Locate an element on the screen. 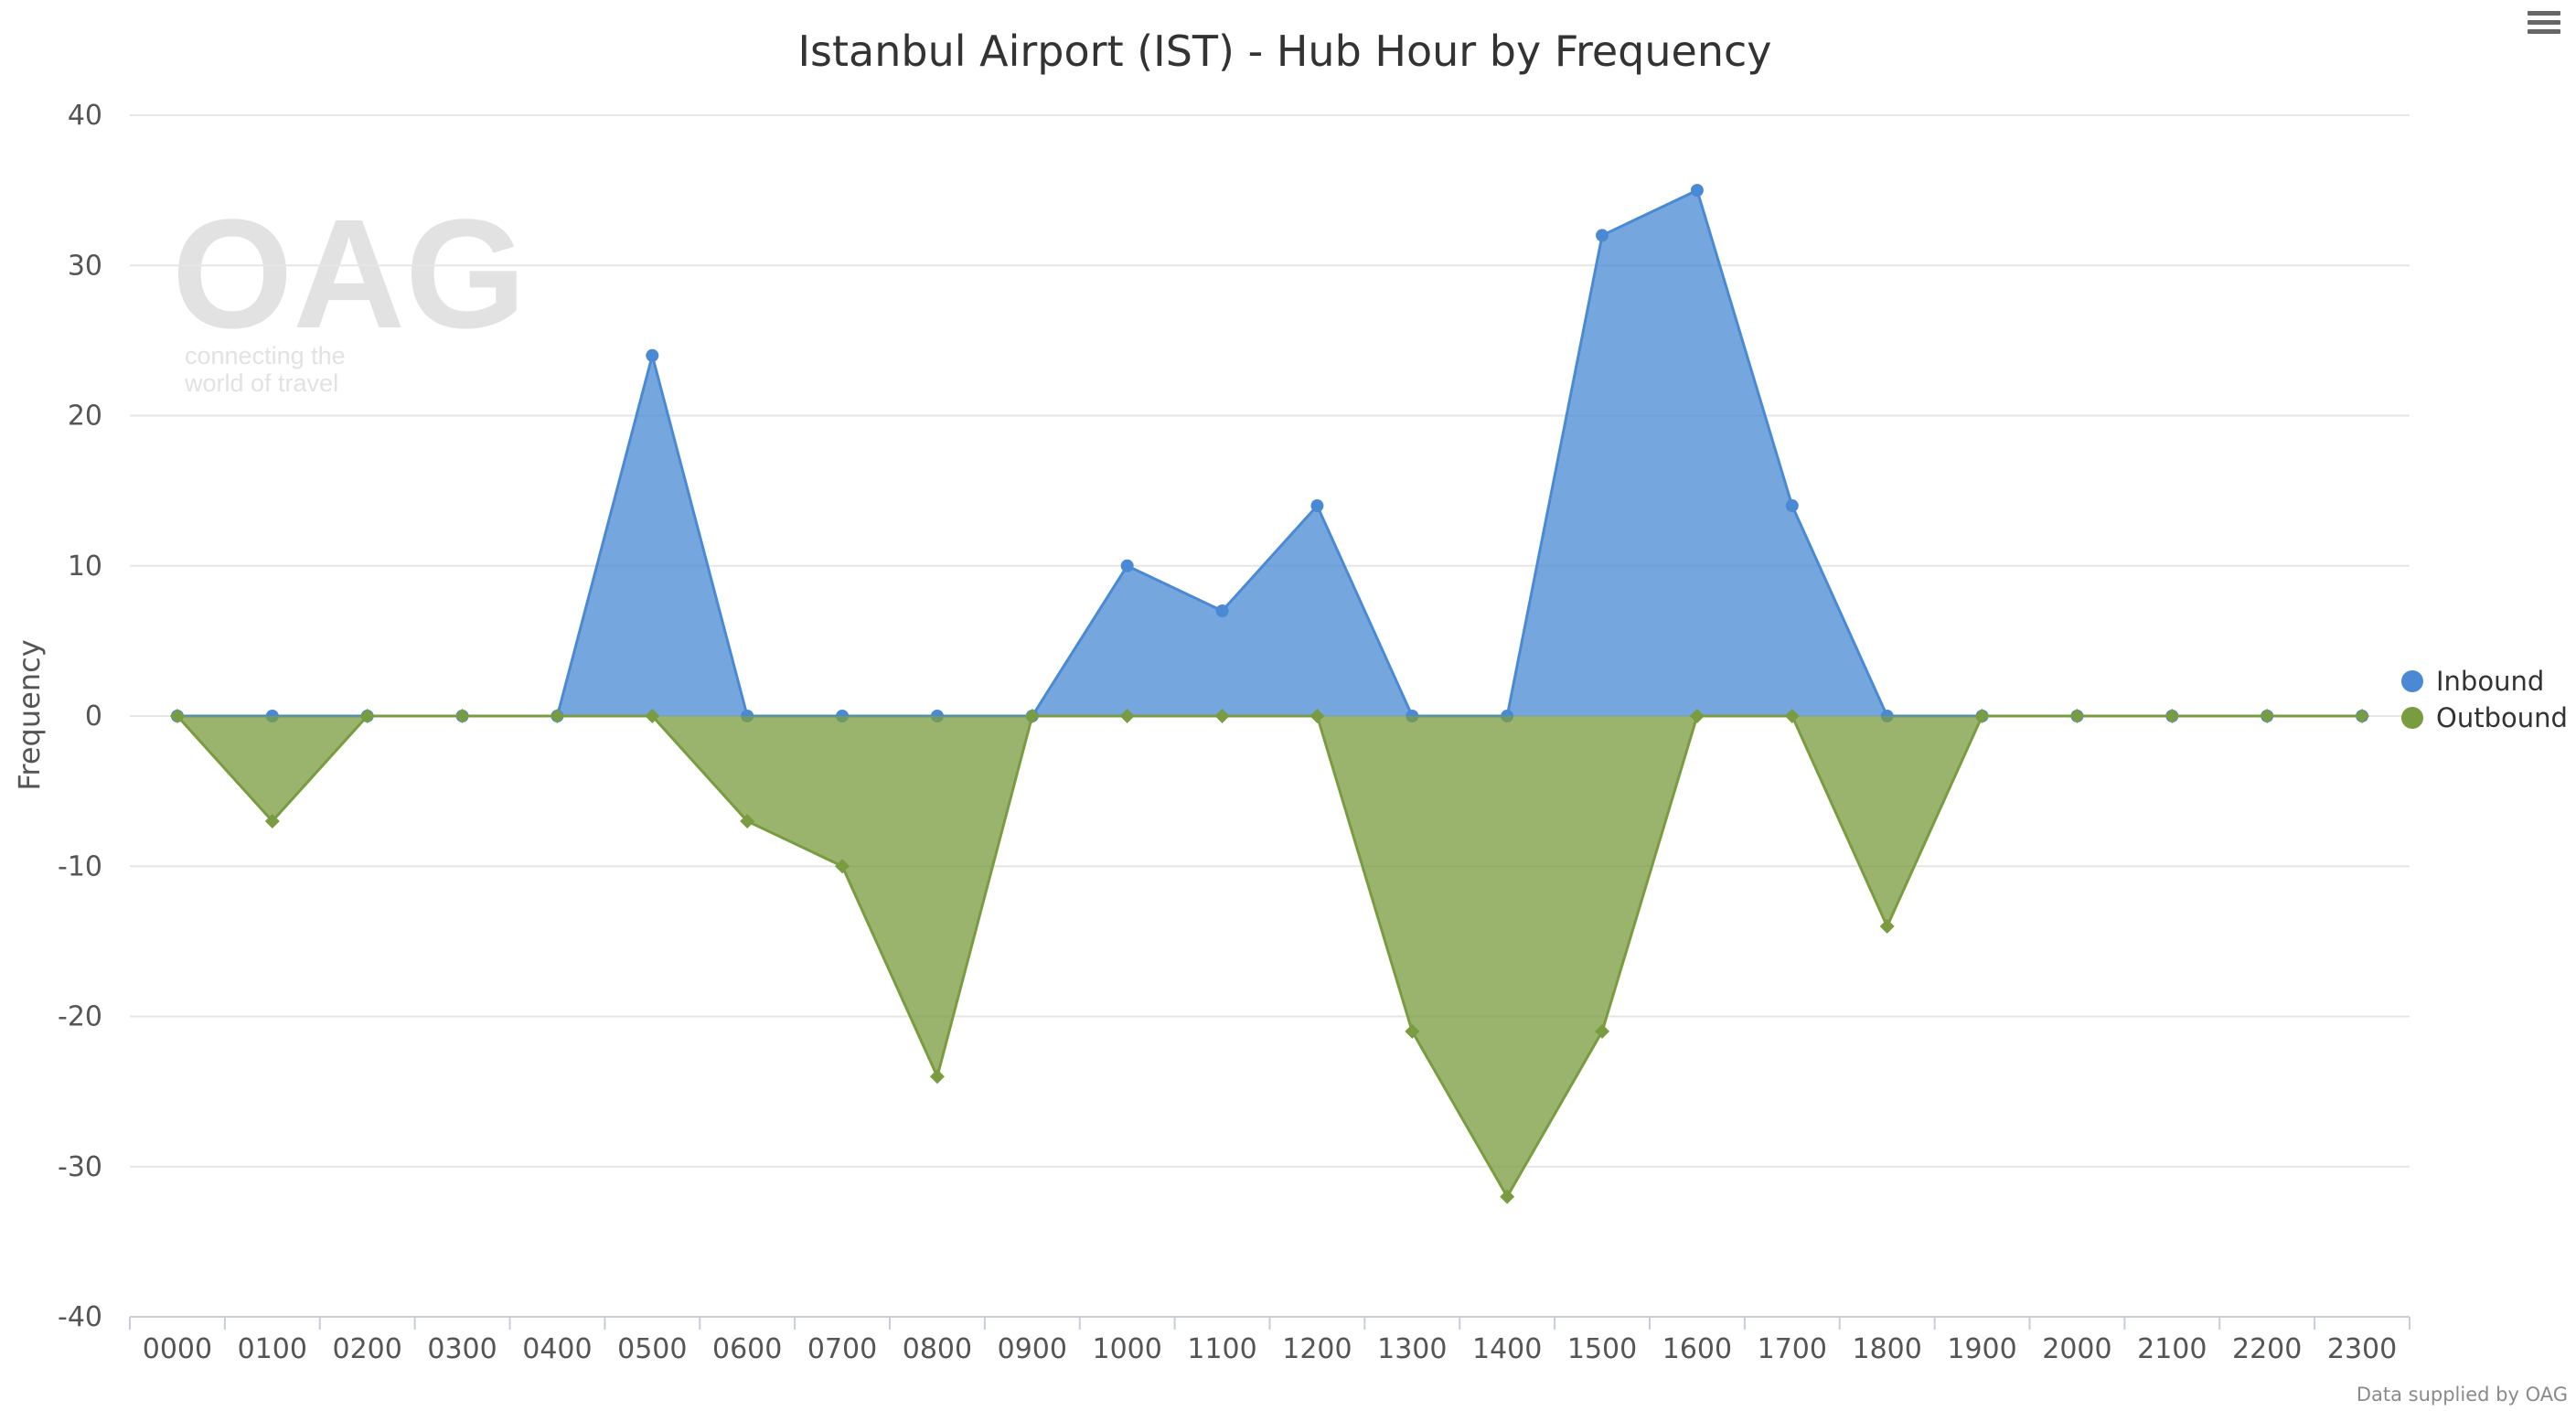  x-tick-label: 0800 is located at coordinates (937, 1349).